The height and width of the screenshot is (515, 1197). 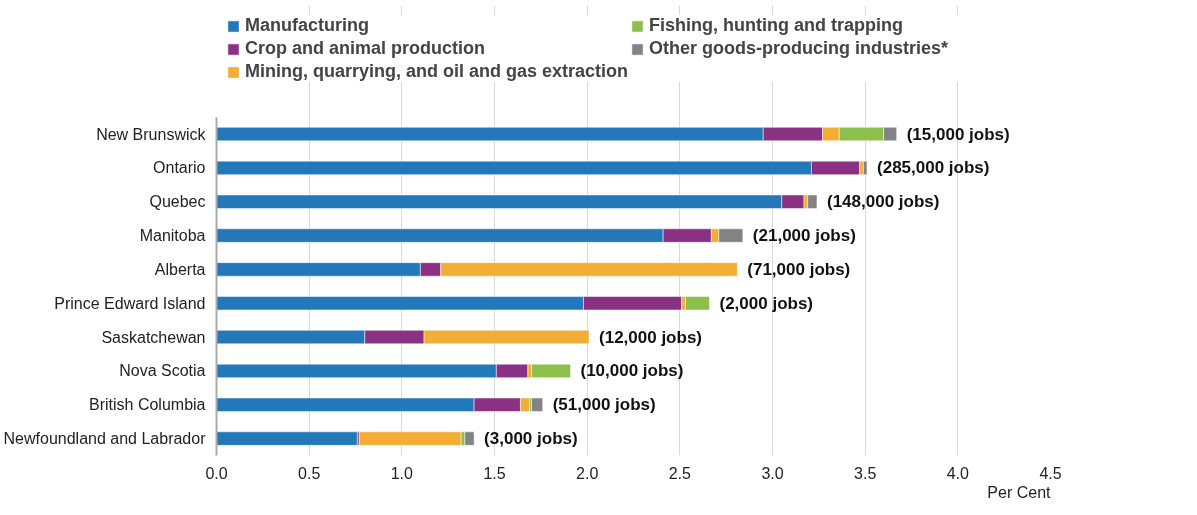 What do you see at coordinates (437, 71) in the screenshot?
I see `legend-label: Mining, quarrying, and oil and gas extraction` at bounding box center [437, 71].